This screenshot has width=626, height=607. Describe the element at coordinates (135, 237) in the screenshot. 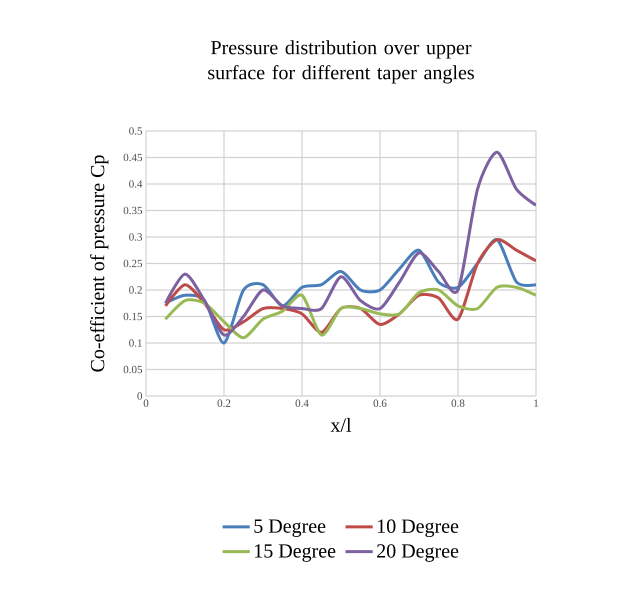

I see `y-tick-label: 0.3` at that location.